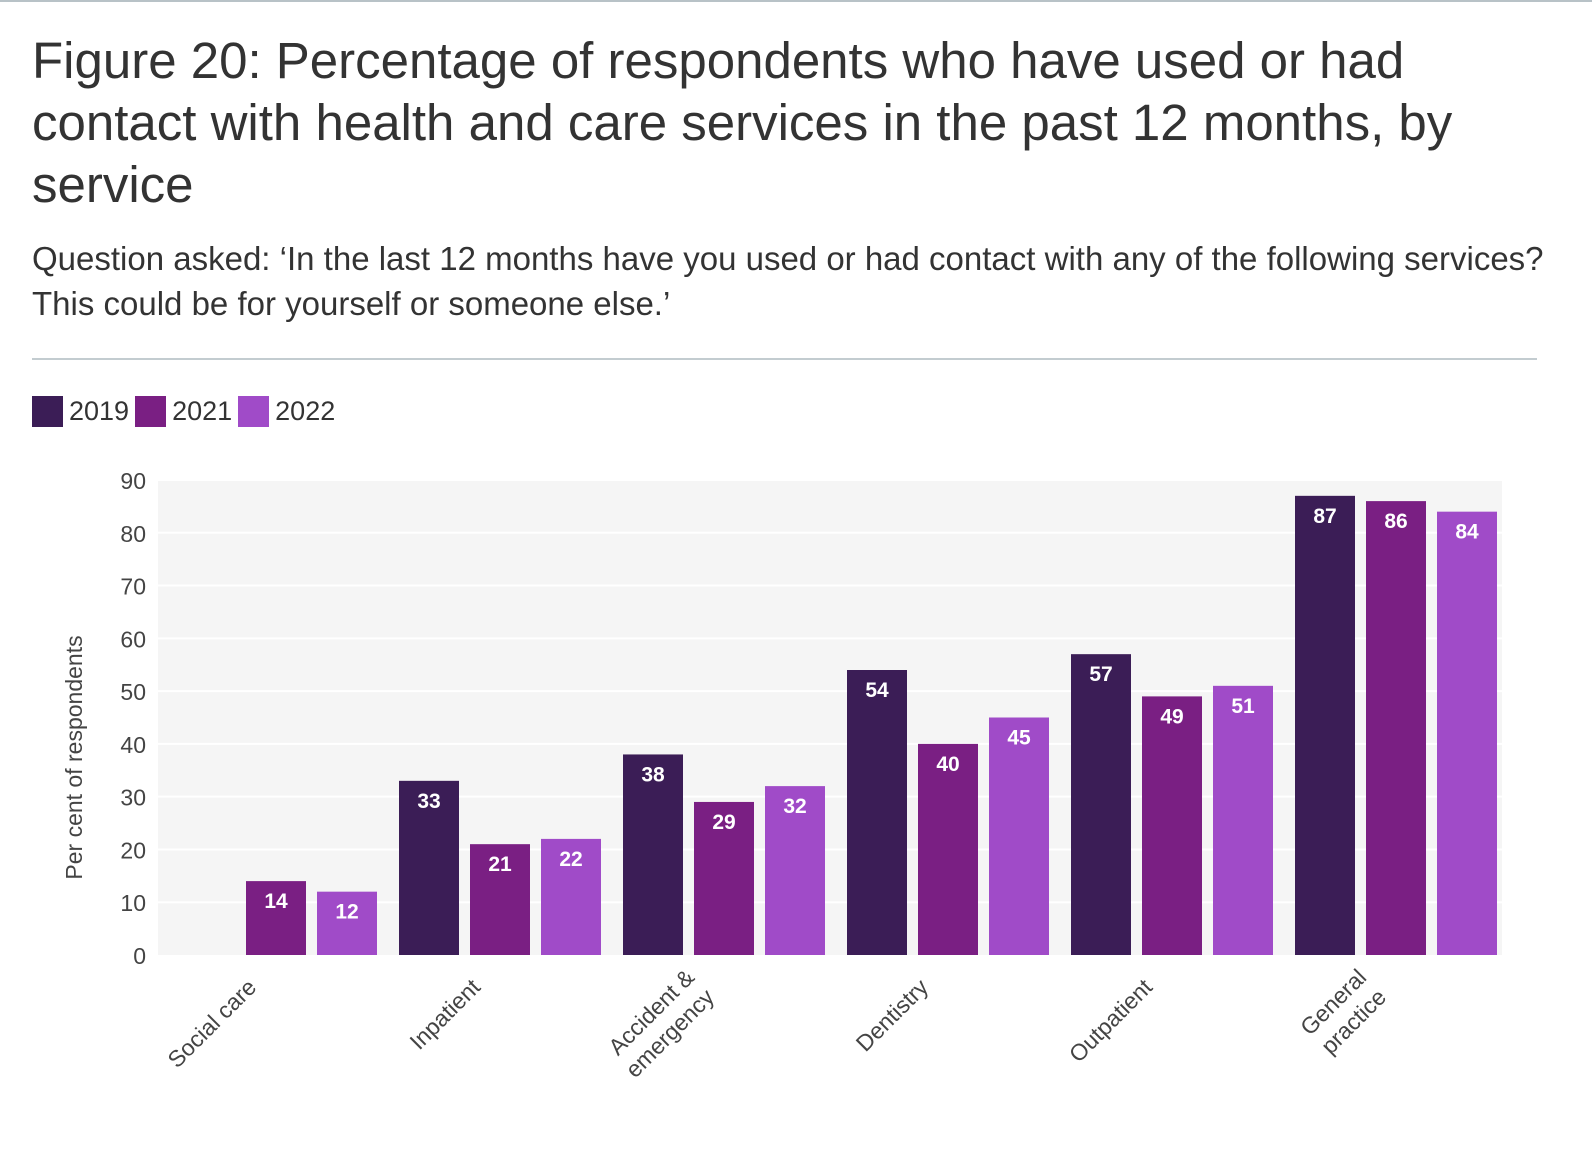  I want to click on data-label: 86, so click(1395, 521).